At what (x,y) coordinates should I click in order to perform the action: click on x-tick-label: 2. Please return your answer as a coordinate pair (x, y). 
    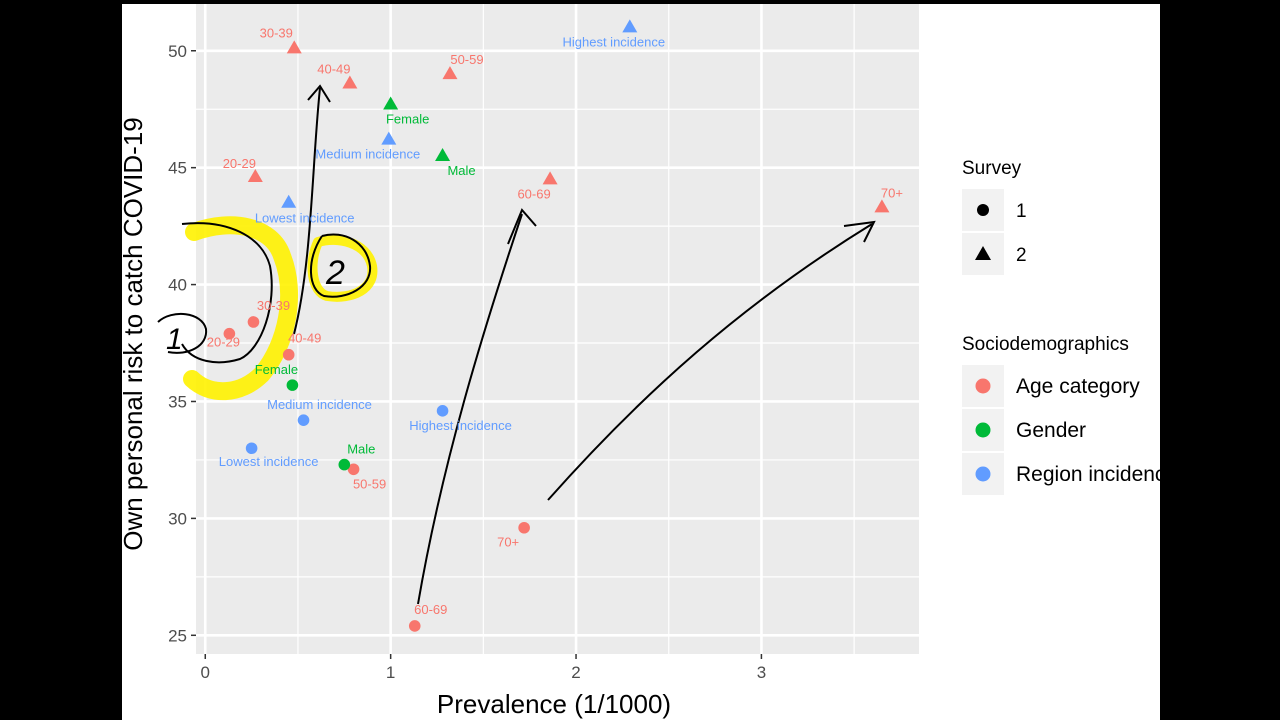
    Looking at the image, I should click on (575, 672).